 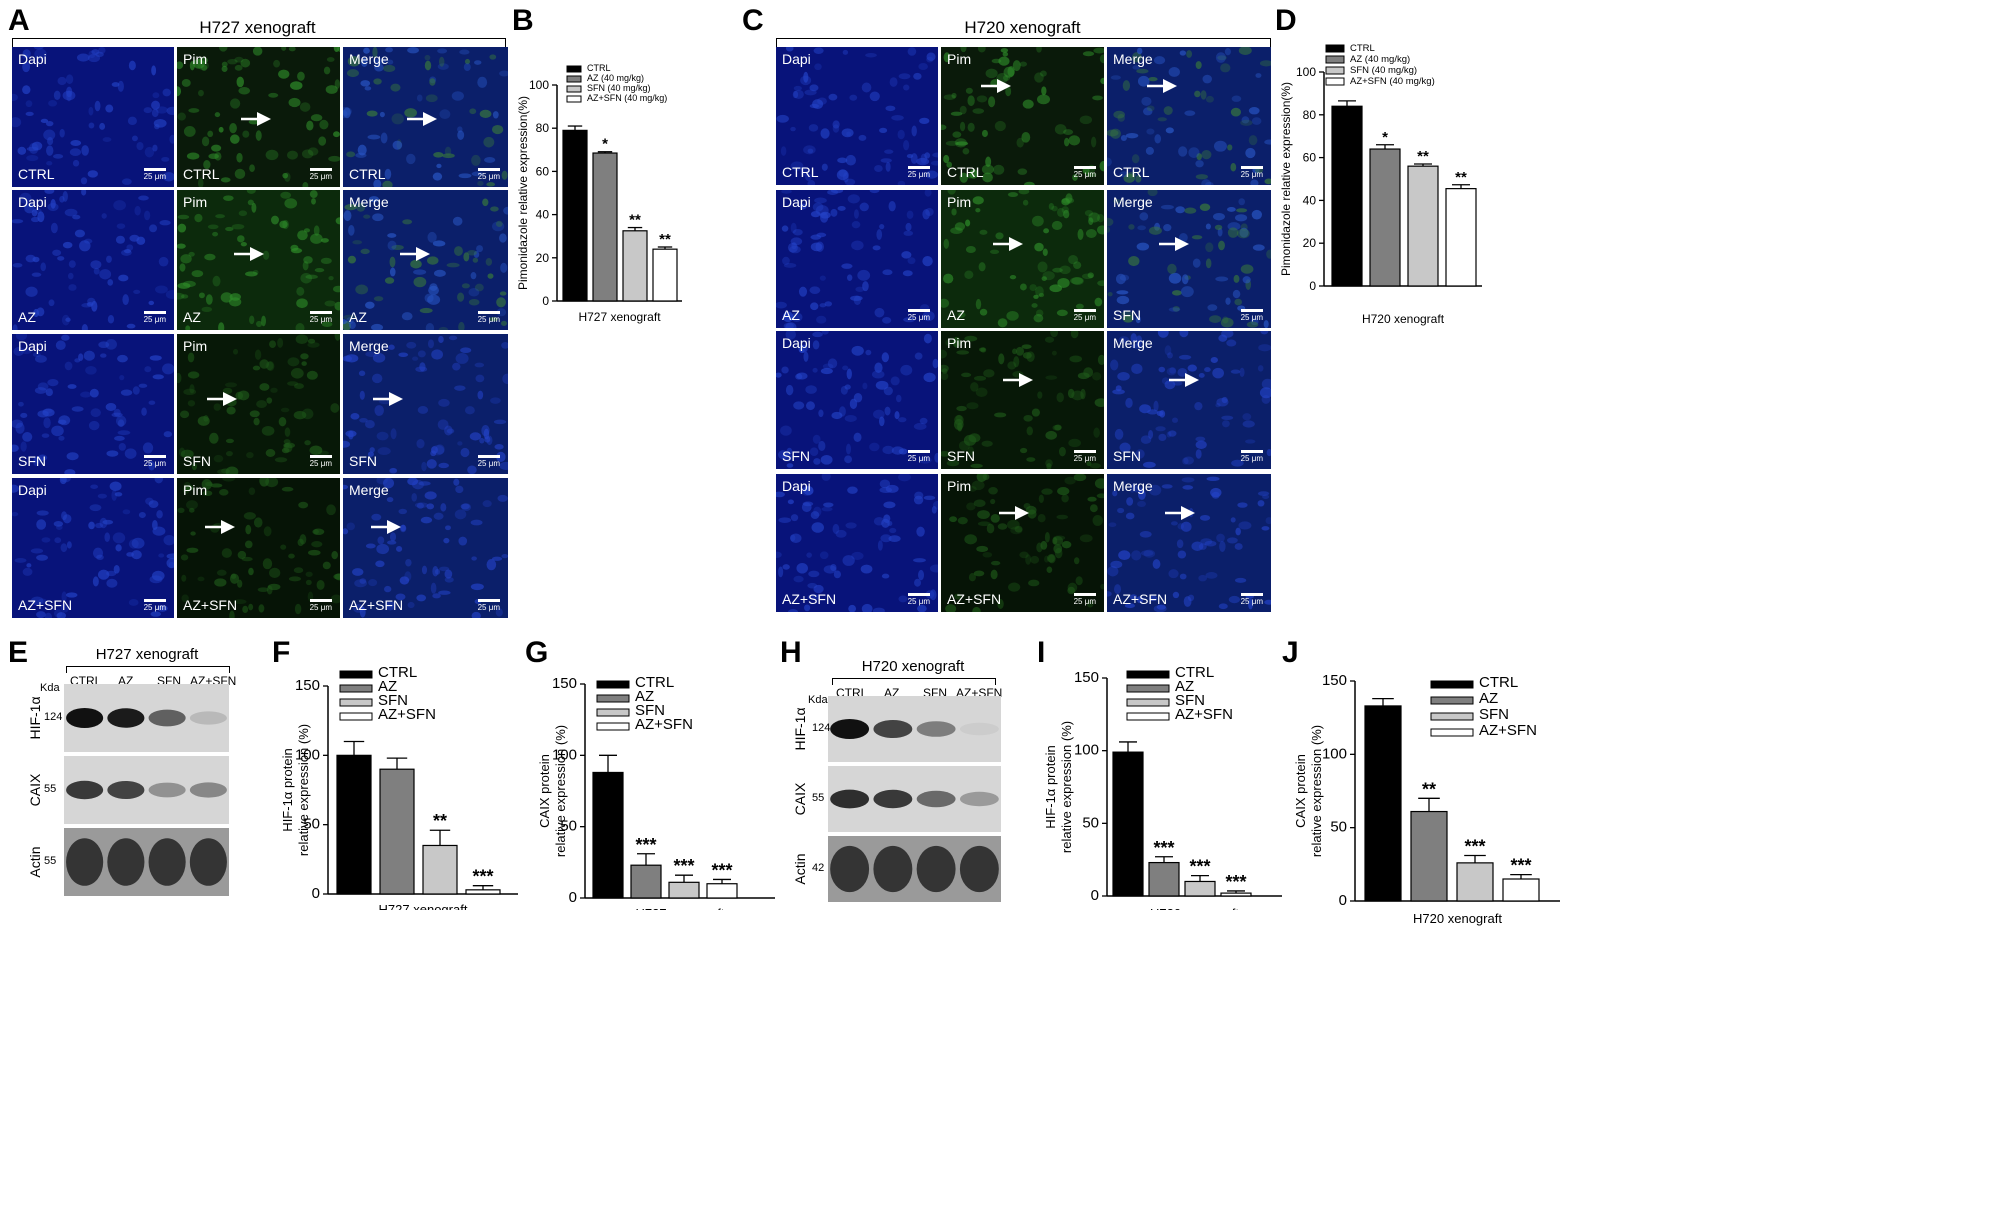 I want to click on panel-letter-j: J, so click(x=1290, y=652).